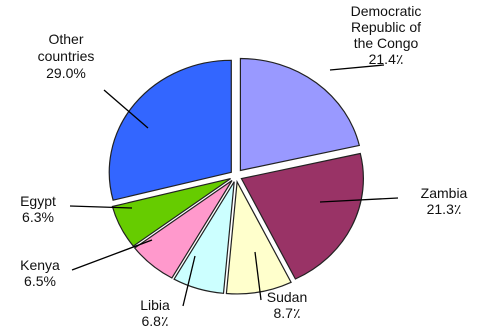  Describe the element at coordinates (444, 209) in the screenshot. I see `slice-value-zambia: 21.3٪` at that location.